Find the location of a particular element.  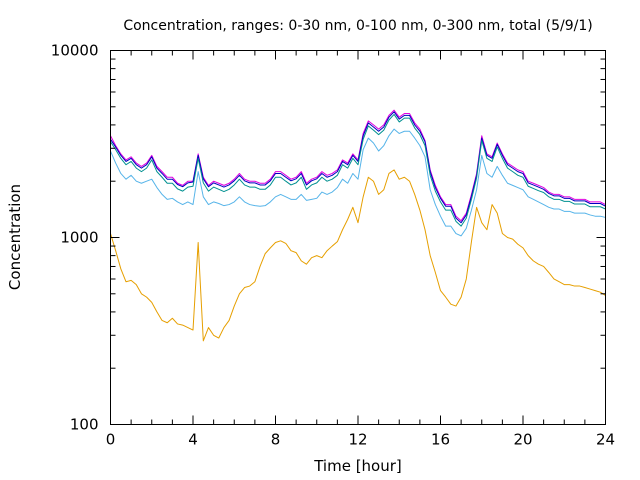

y-tick-label: 100 is located at coordinates (84, 425).